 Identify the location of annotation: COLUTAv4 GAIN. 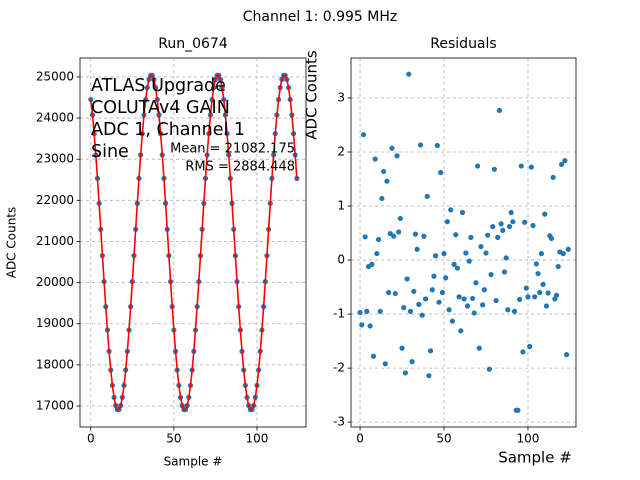
(160, 108).